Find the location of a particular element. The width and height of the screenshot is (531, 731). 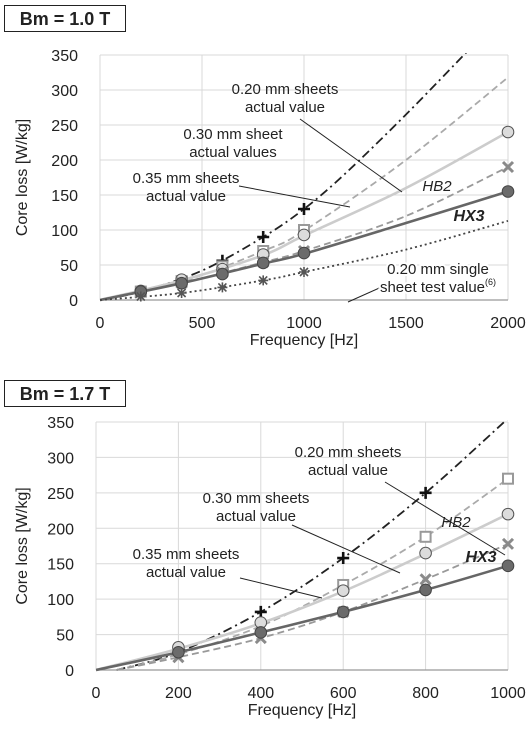

bm-title-box: Bm = 1.0 T is located at coordinates (65, 18).